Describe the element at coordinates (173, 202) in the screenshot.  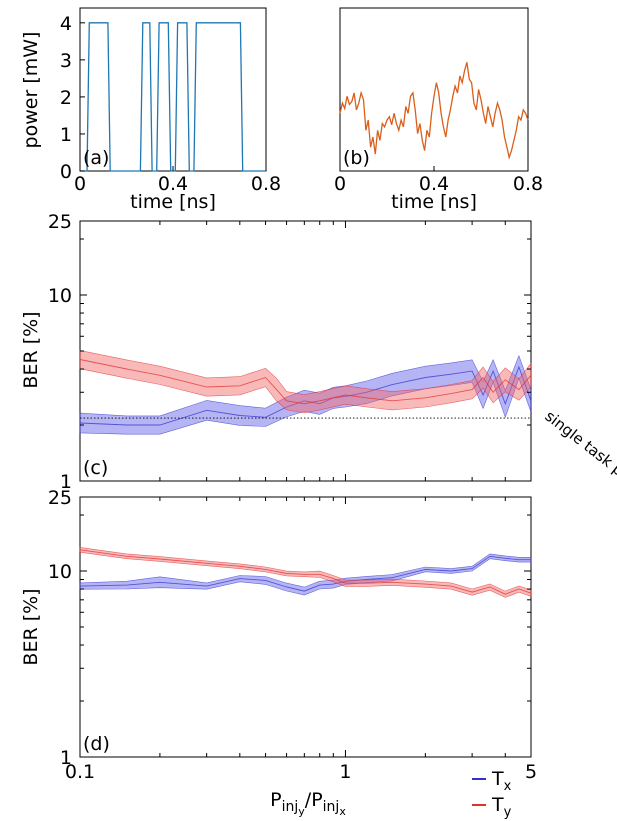
I see `panel-a-xlabel: time [ns]` at that location.